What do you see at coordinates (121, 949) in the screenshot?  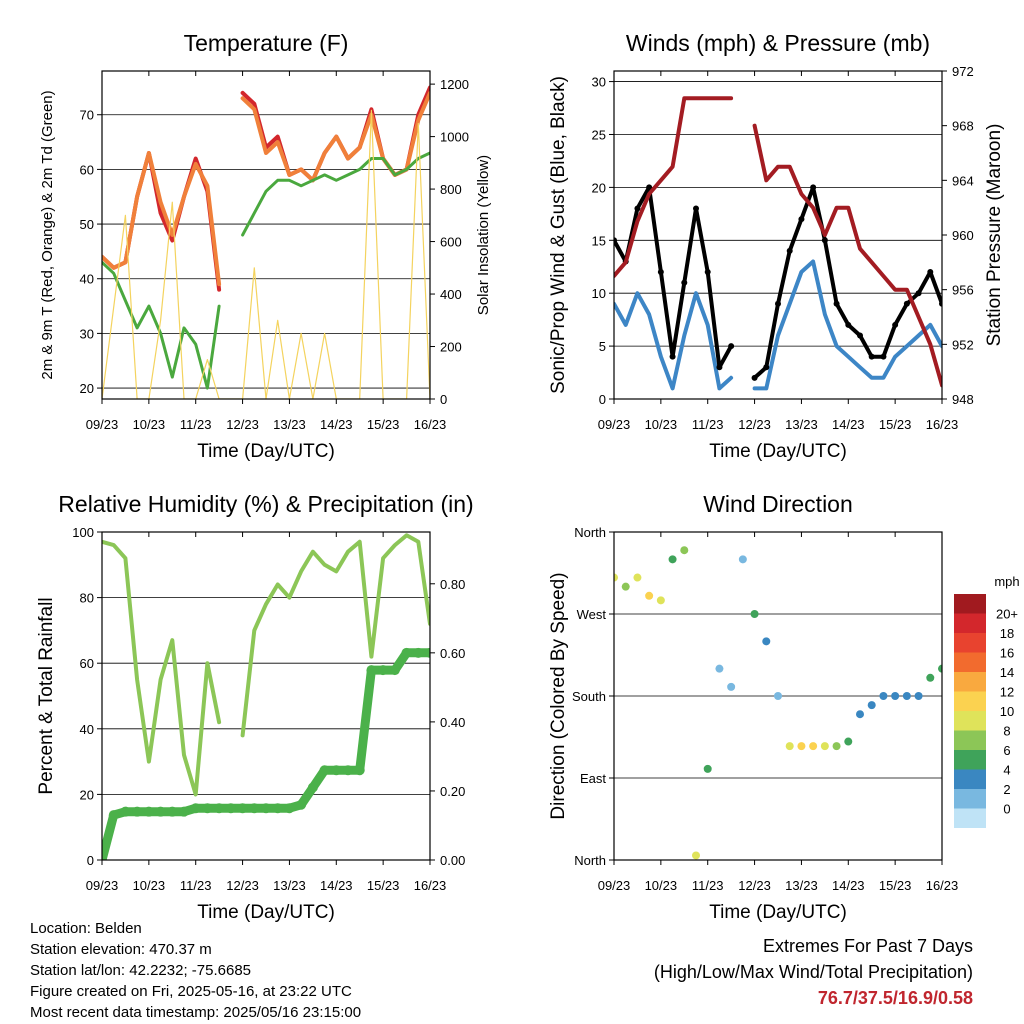 I see `info-elevation: Station elevation: 470.37 m` at bounding box center [121, 949].